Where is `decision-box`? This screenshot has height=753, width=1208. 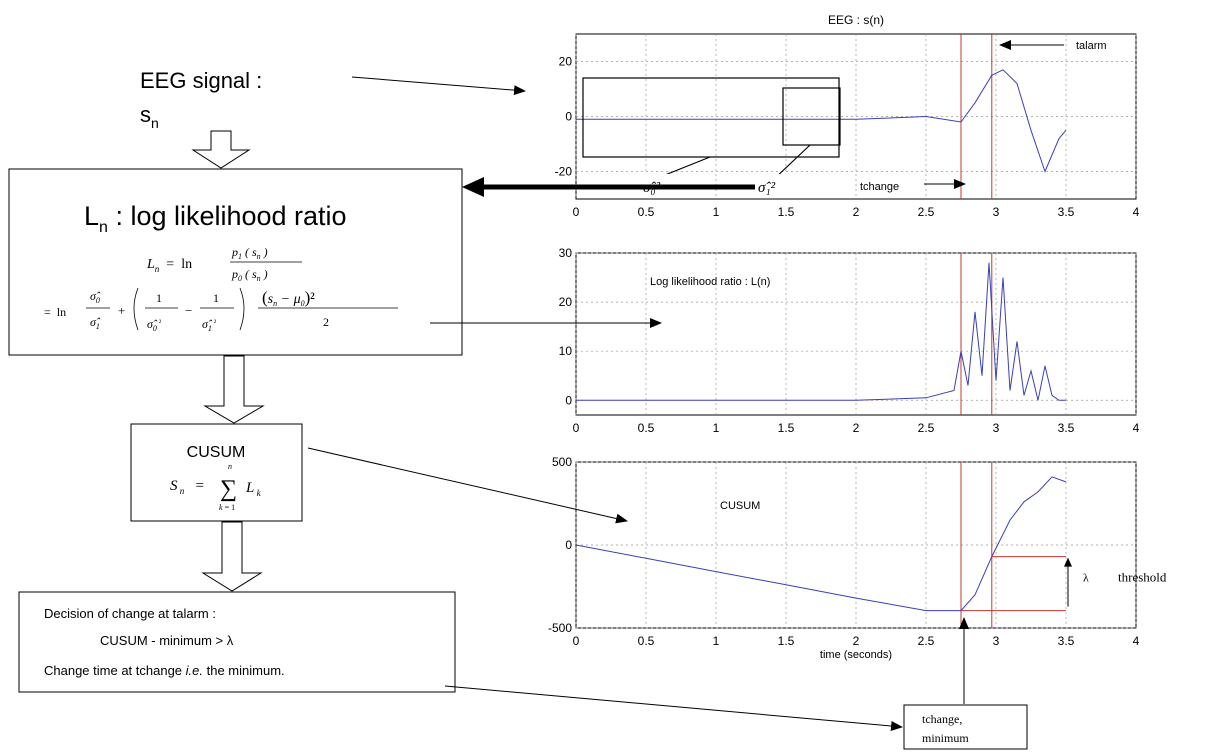
decision-box is located at coordinates (237, 642).